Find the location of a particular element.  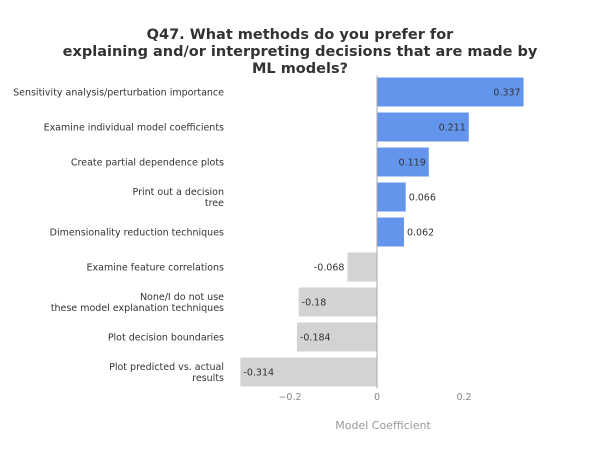

value-label-7: -0.18 is located at coordinates (314, 303).